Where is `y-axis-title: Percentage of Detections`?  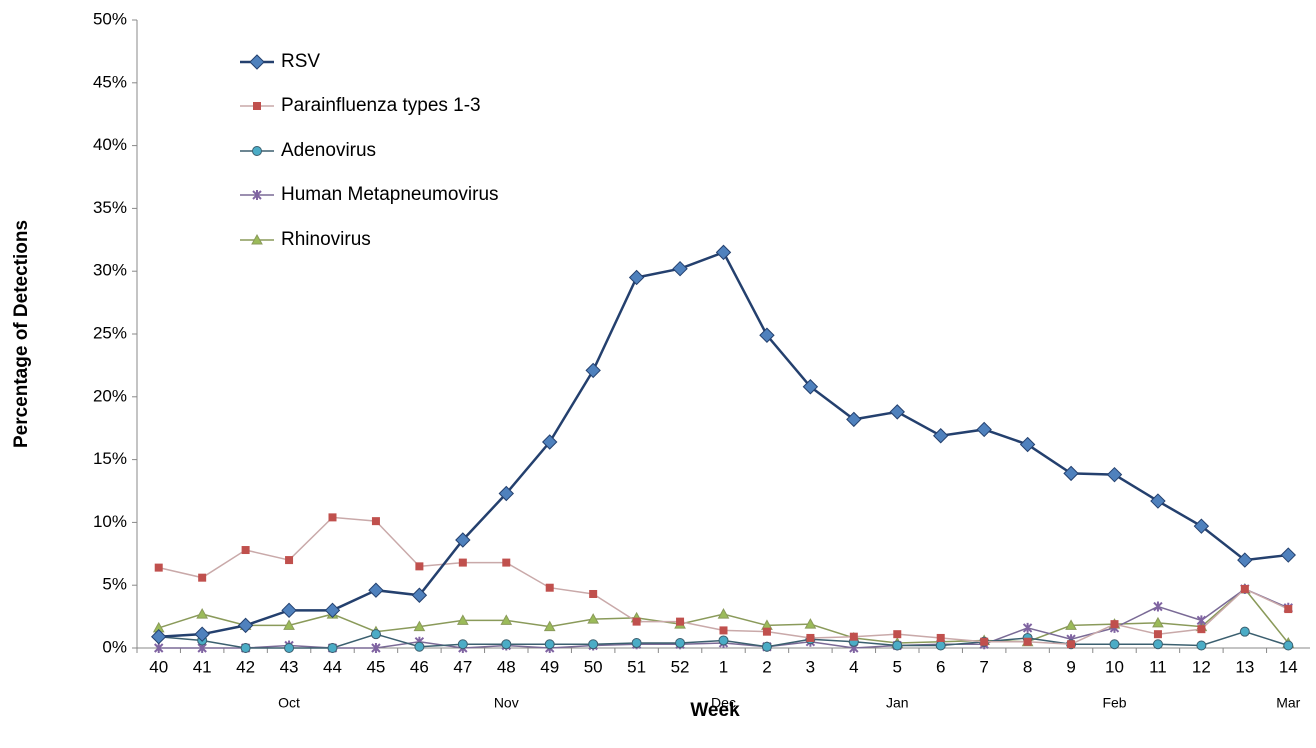 y-axis-title: Percentage of Detections is located at coordinates (21, 334).